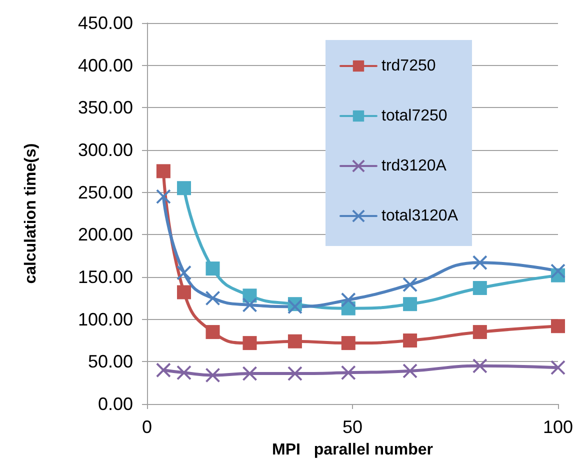 This screenshot has width=582, height=469. What do you see at coordinates (408, 66) in the screenshot?
I see `legend-label: trd7250` at bounding box center [408, 66].